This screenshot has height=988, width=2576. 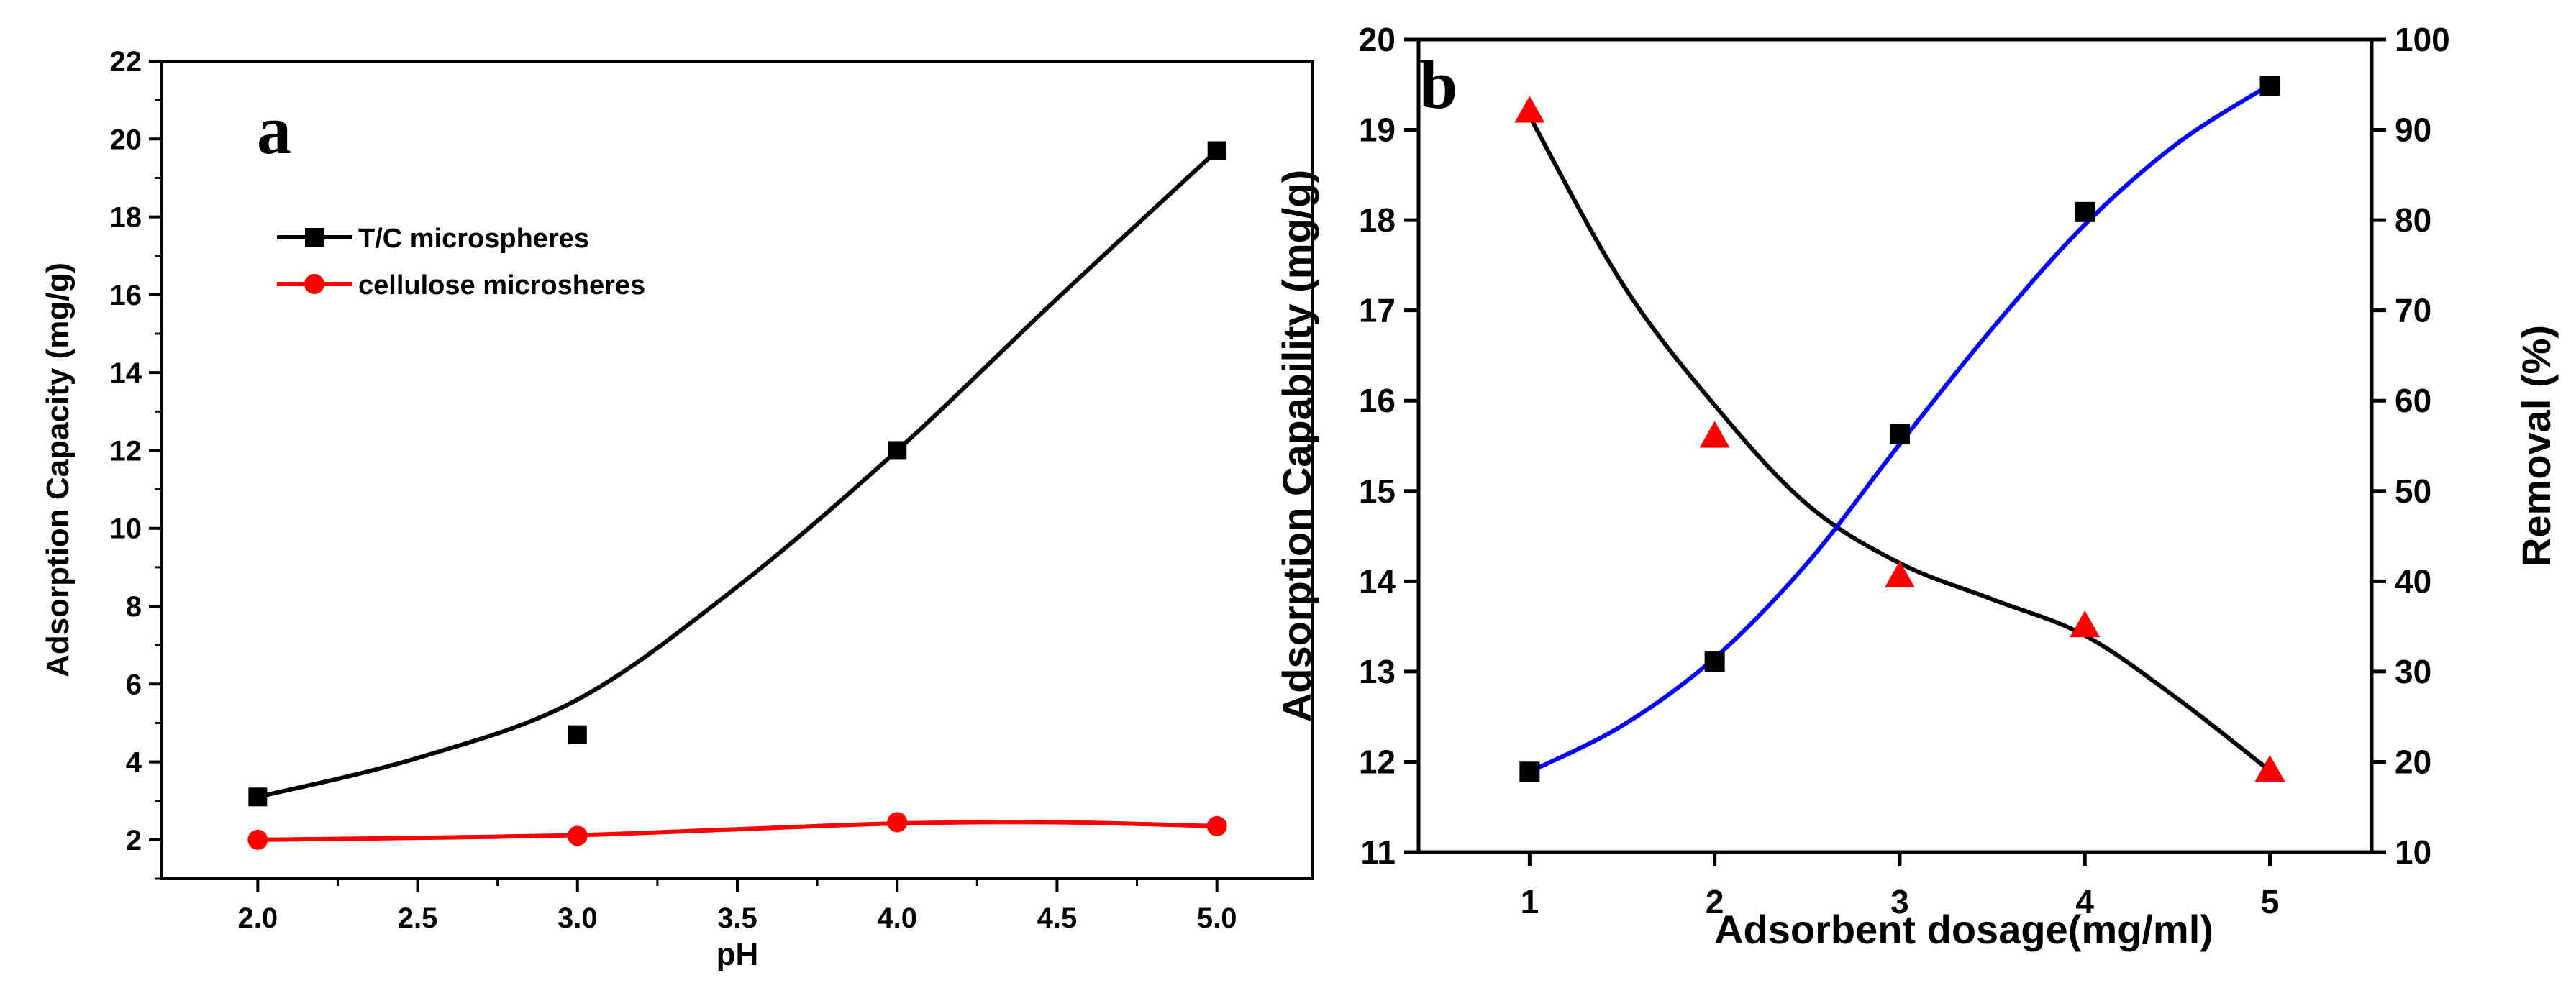 I want to click on panel-a-x-axis-label: pH, so click(x=737, y=954).